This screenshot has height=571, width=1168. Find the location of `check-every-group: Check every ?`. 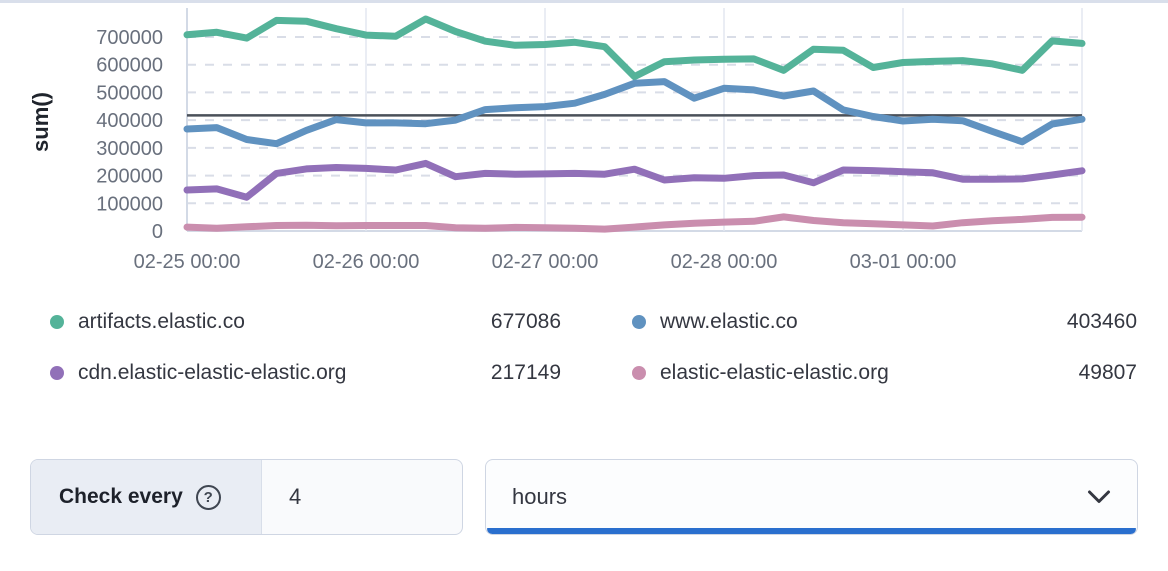

check-every-group: Check every ? is located at coordinates (246, 497).